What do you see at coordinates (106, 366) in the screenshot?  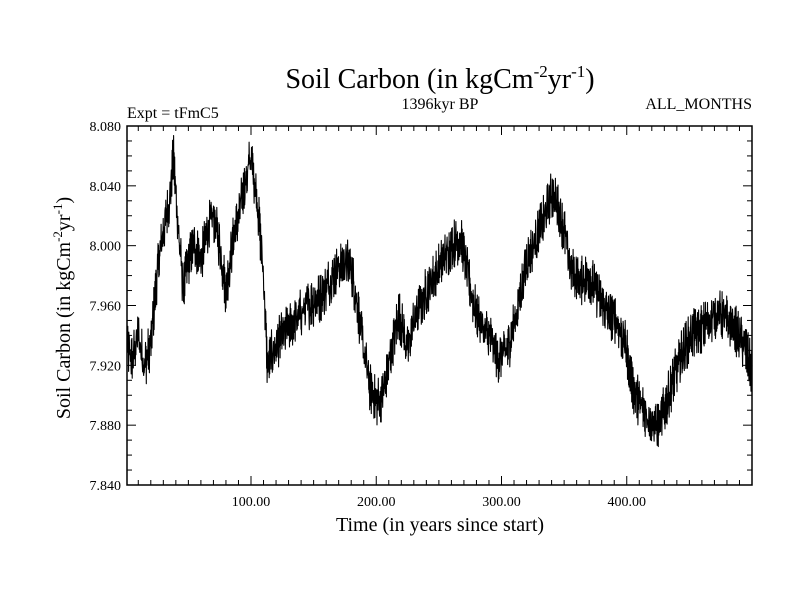 I see `y-tick-label: 7.920` at bounding box center [106, 366].